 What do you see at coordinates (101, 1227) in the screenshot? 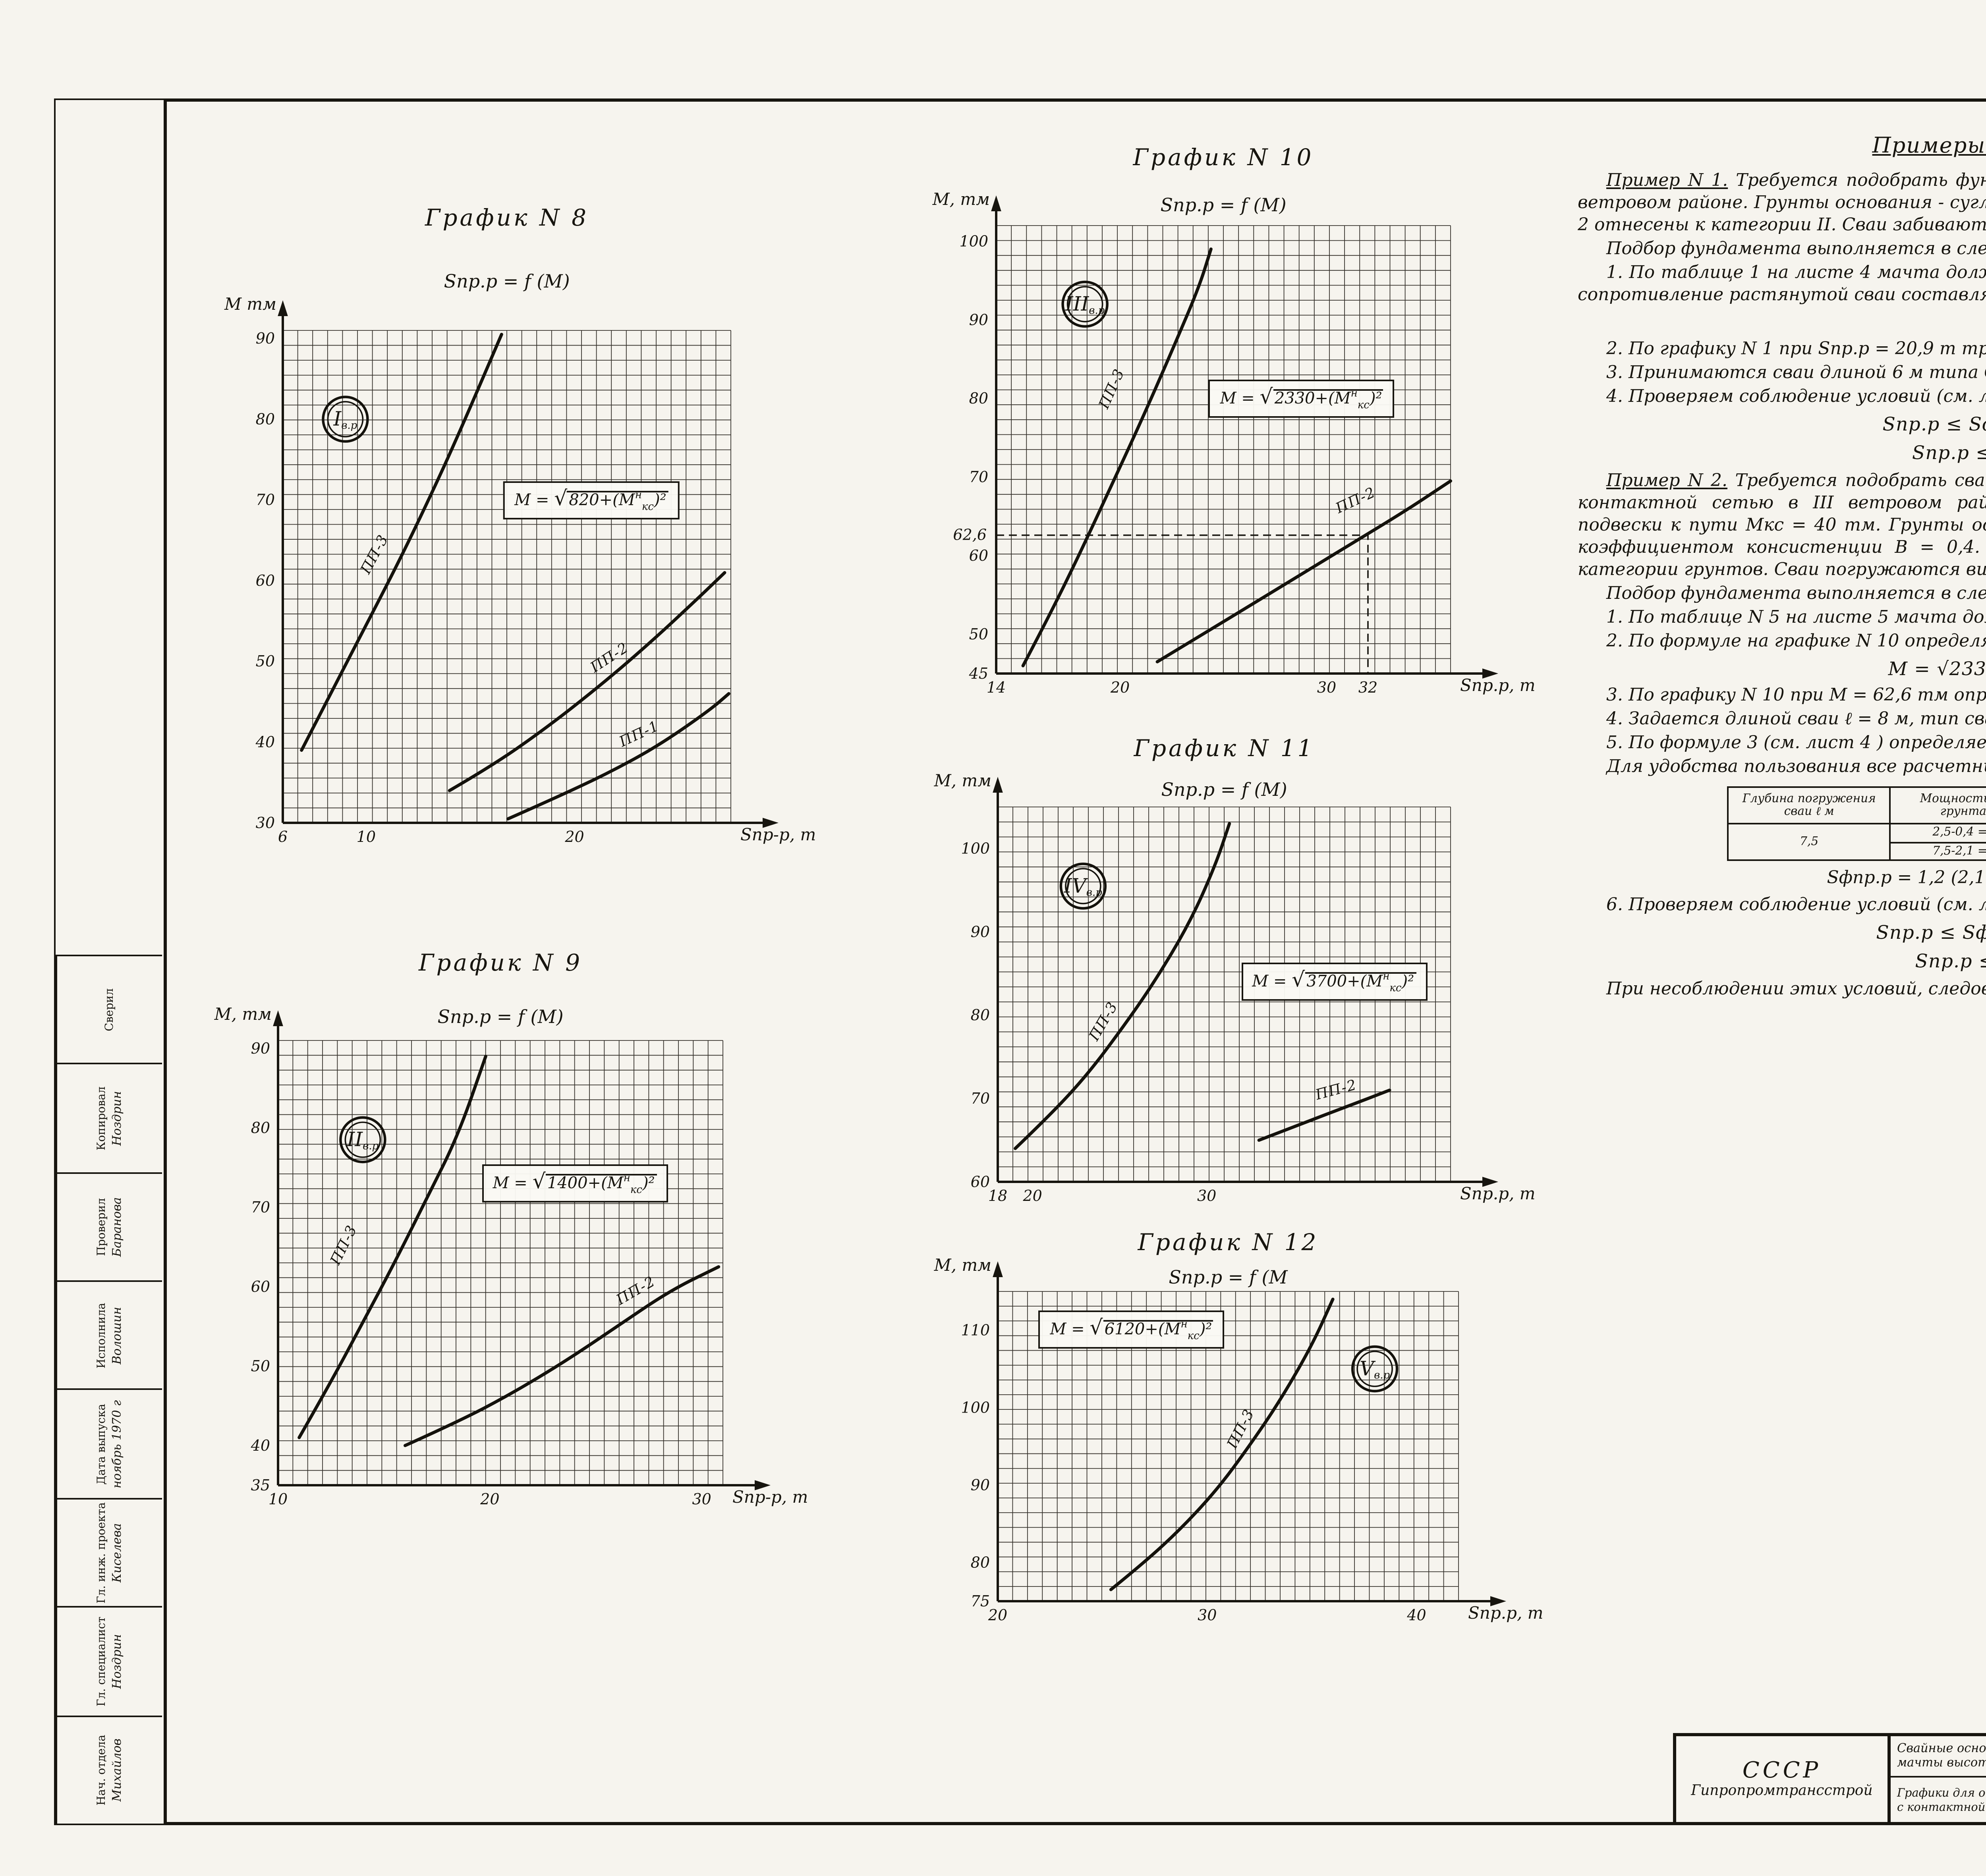
I see `stamp-role-label: Проверил` at bounding box center [101, 1227].